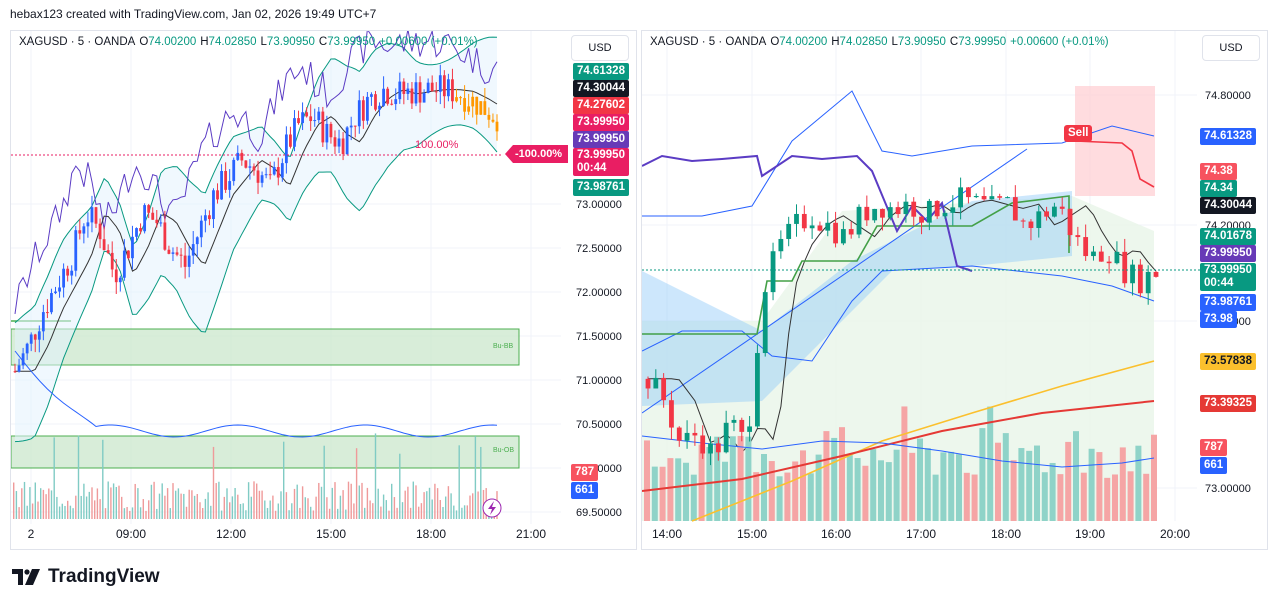 The image size is (1276, 608). I want to click on price-tag-73-99950-a: 73.99950, so click(1228, 253).